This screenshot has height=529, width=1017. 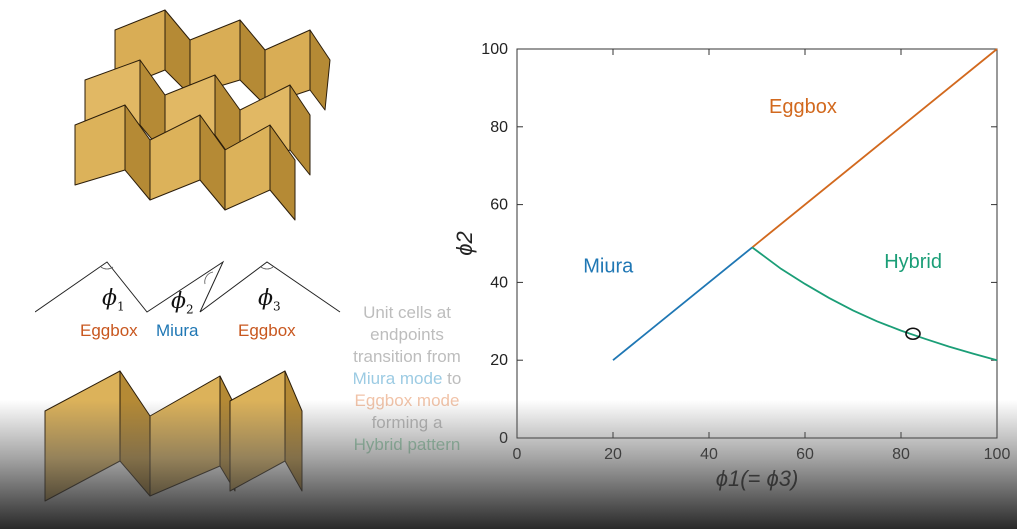 What do you see at coordinates (499, 360) in the screenshot?
I see `y-tick-label: 20` at bounding box center [499, 360].